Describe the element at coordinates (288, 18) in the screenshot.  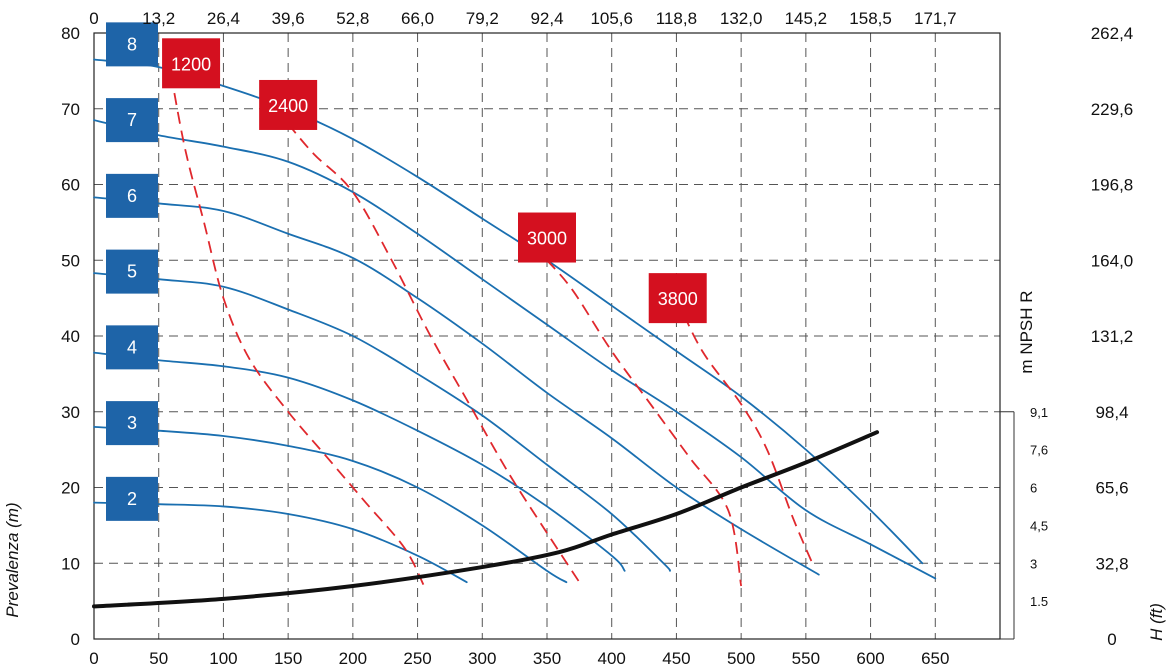
I see `x-top-tick-label: 39,6` at that location.